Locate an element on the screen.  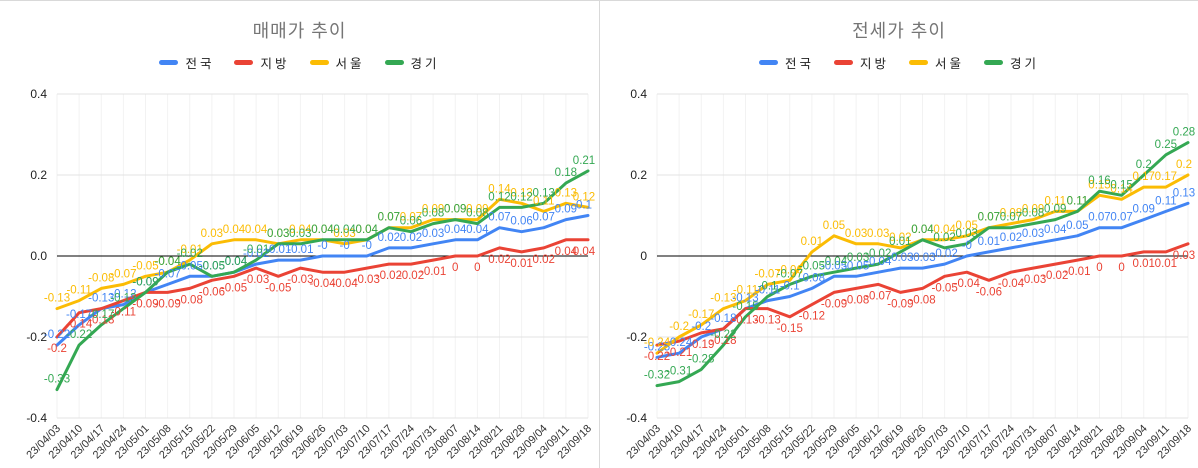
y-axis-tick-label: 0.2 is located at coordinates (38, 175).